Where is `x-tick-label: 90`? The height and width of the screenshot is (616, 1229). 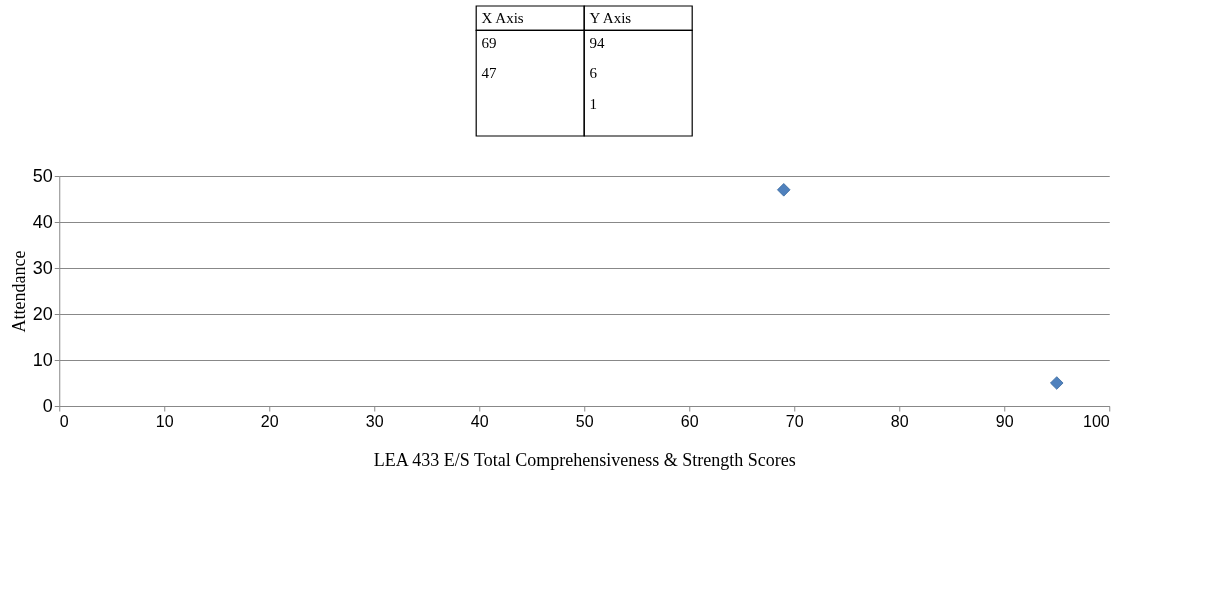
x-tick-label: 90 is located at coordinates (1004, 421).